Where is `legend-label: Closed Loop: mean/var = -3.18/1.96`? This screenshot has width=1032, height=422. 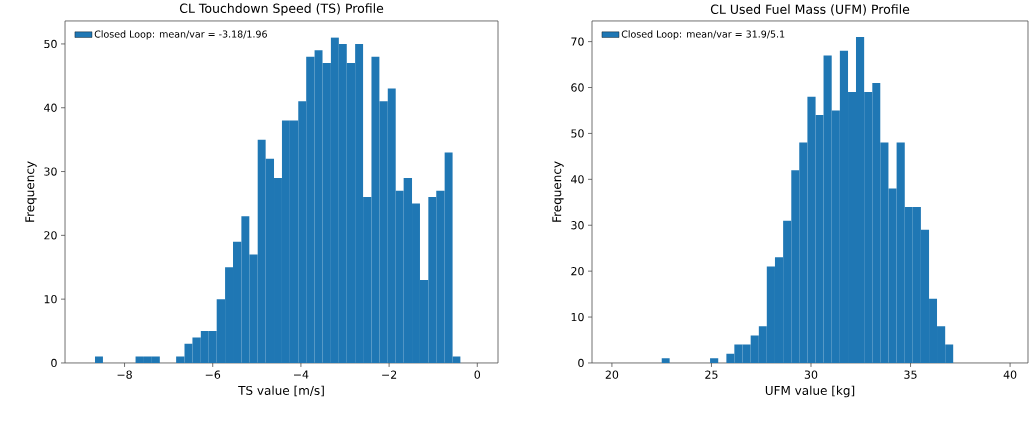
legend-label: Closed Loop: mean/var = -3.18/1.96 is located at coordinates (180, 35).